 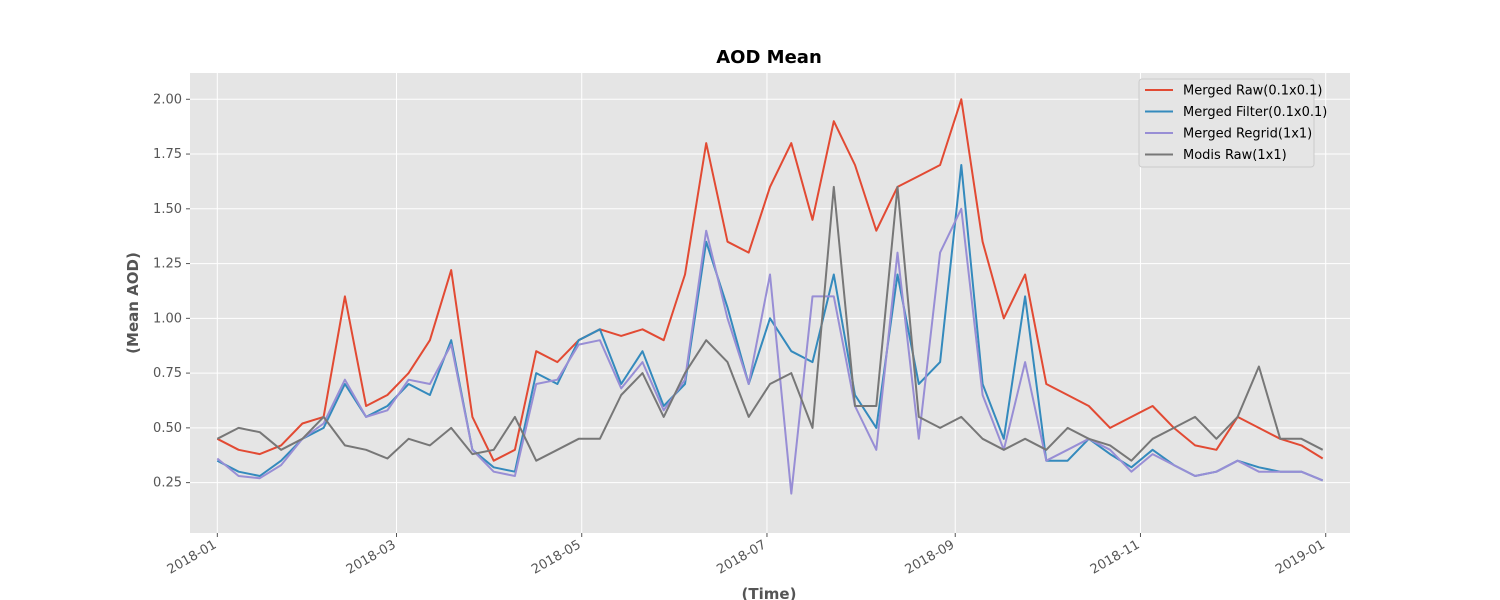 I want to click on x-axis-label: (Time), so click(x=769, y=592).